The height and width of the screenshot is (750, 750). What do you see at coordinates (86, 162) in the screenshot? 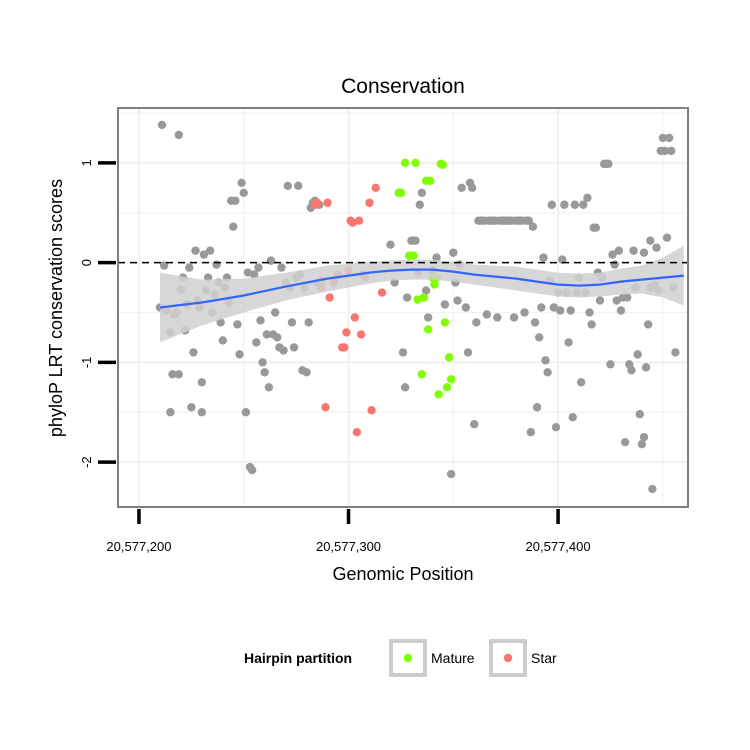
I see `y-tick-label: 1` at bounding box center [86, 162].